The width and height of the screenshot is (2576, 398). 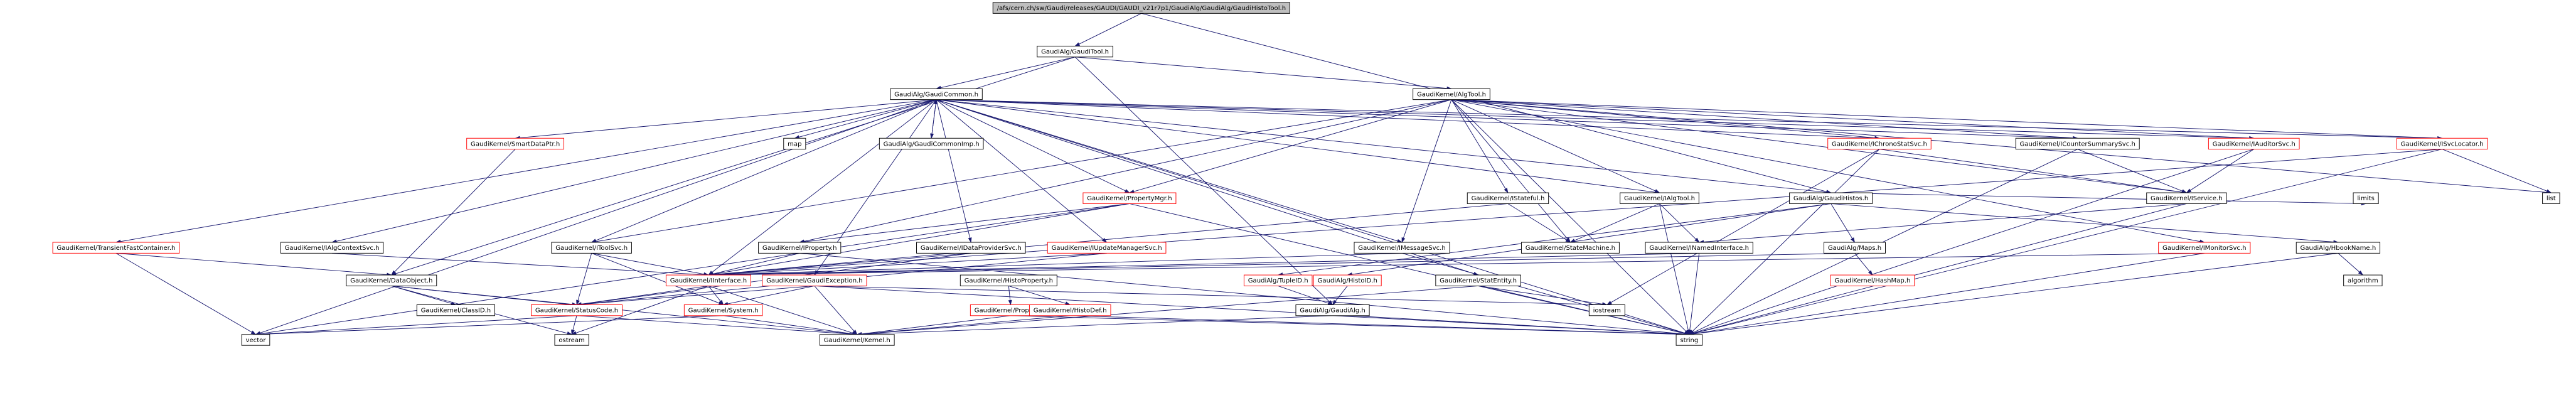 I want to click on node-label: GaudiKernel/IStateful.h, so click(x=1508, y=198).